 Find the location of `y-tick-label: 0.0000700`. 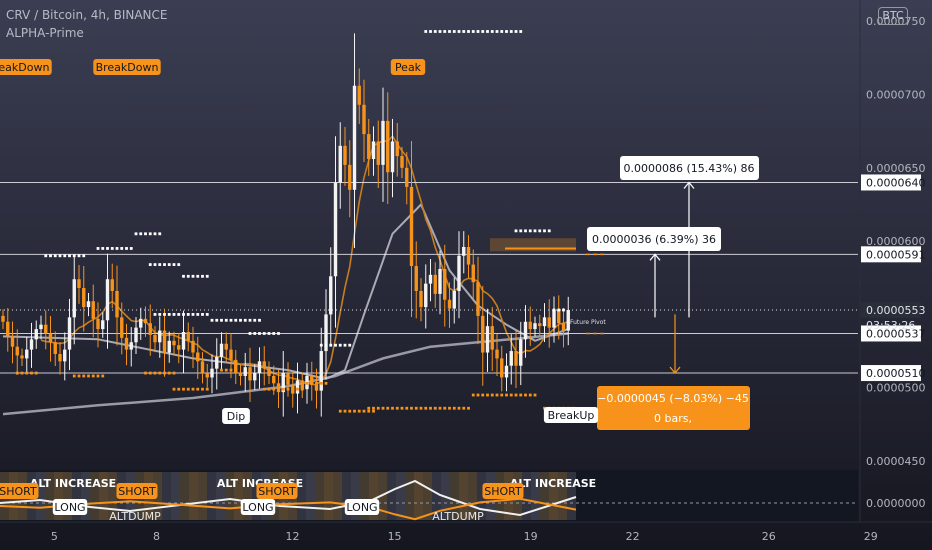

y-tick-label: 0.0000700 is located at coordinates (896, 95).